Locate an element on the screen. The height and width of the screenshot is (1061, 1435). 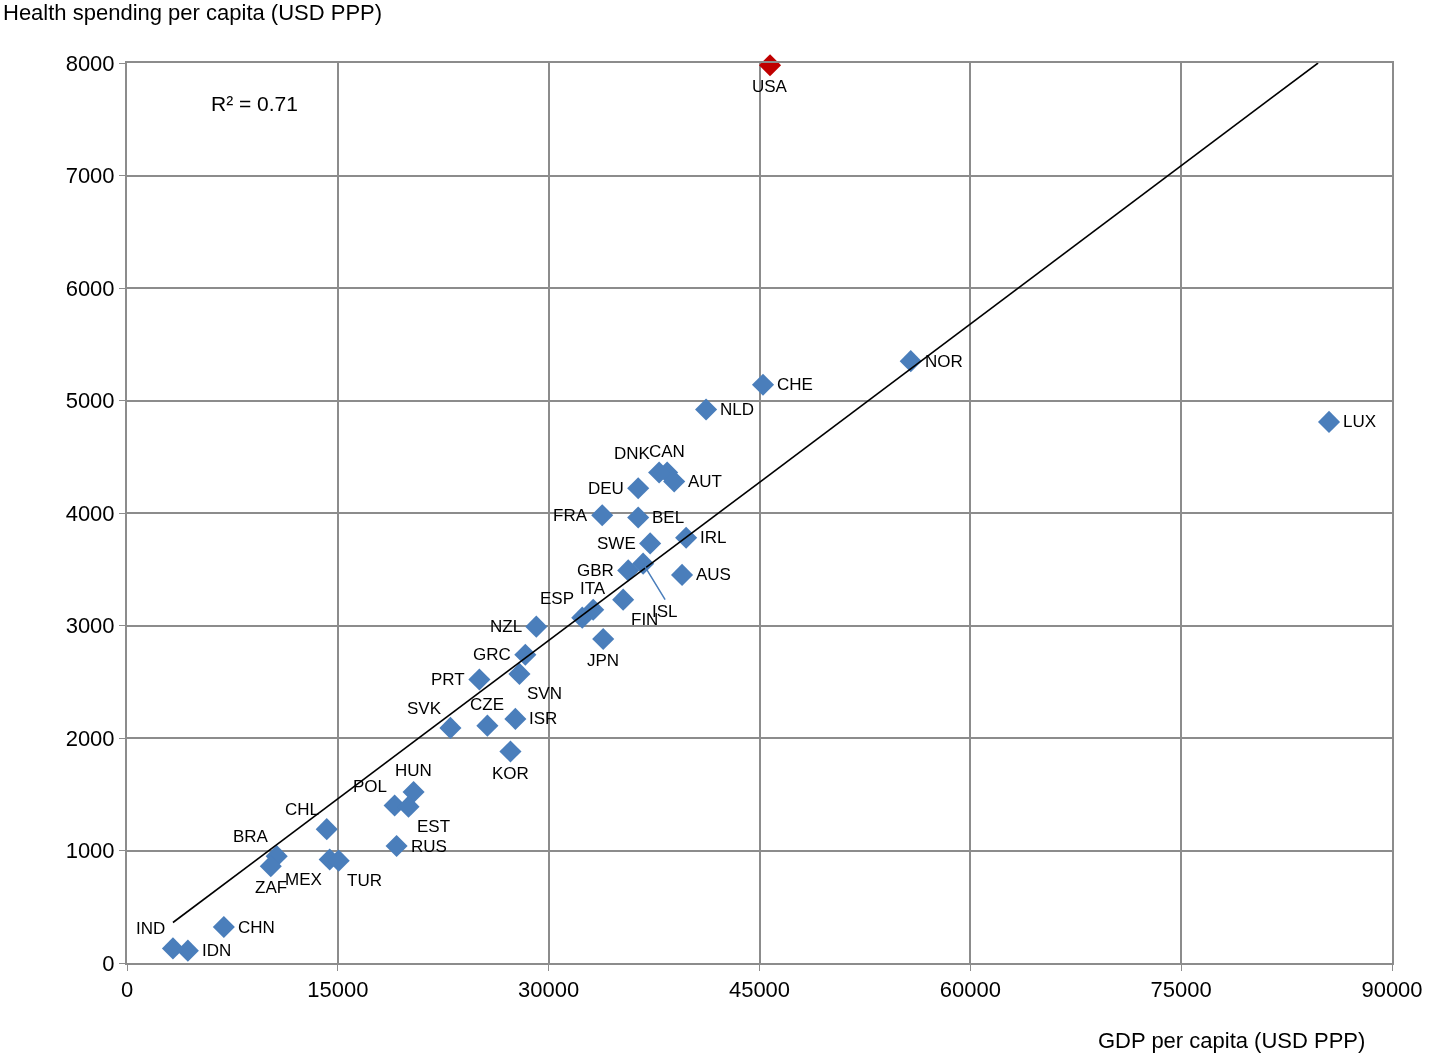
annotation: NZL is located at coordinates (506, 626).